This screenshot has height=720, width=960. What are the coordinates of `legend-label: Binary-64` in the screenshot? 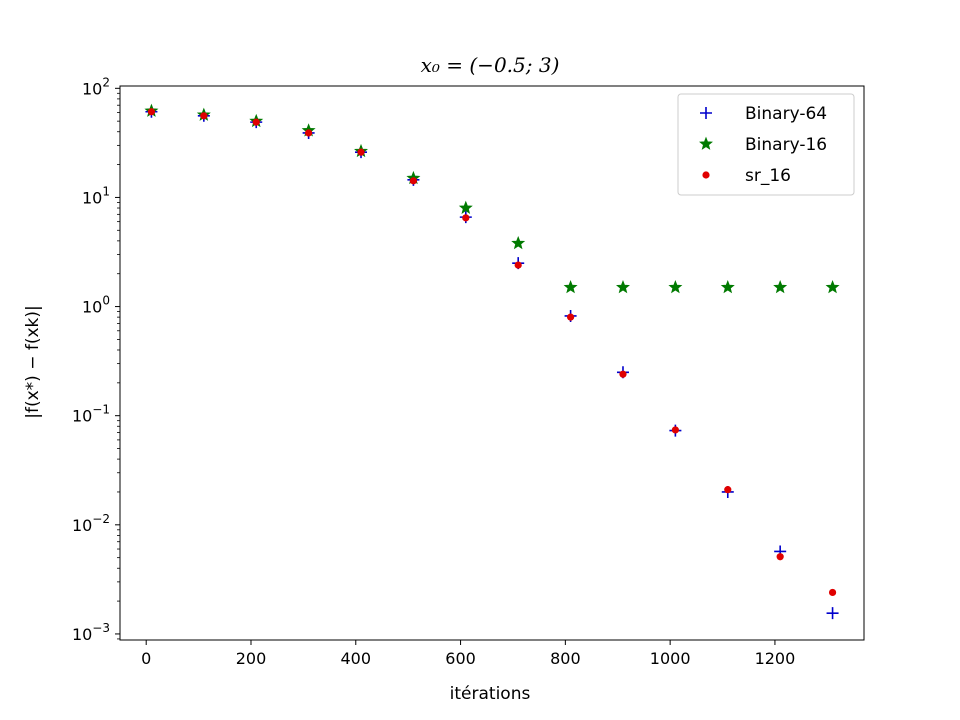 It's located at (786, 114).